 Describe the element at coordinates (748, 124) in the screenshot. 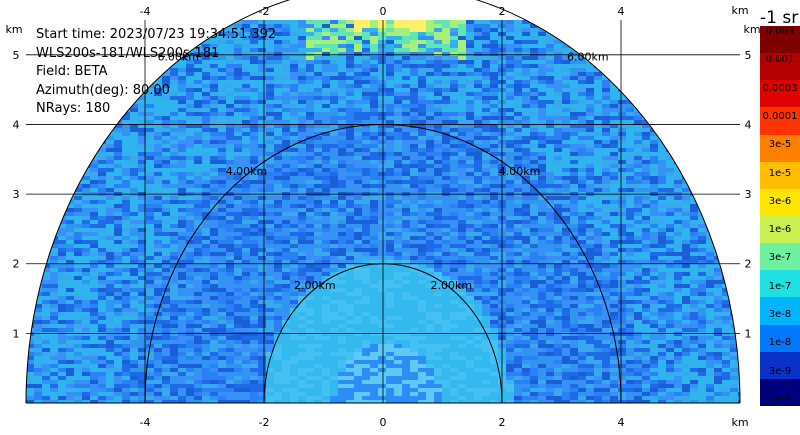

I see `y-tick-label-right: 4` at that location.